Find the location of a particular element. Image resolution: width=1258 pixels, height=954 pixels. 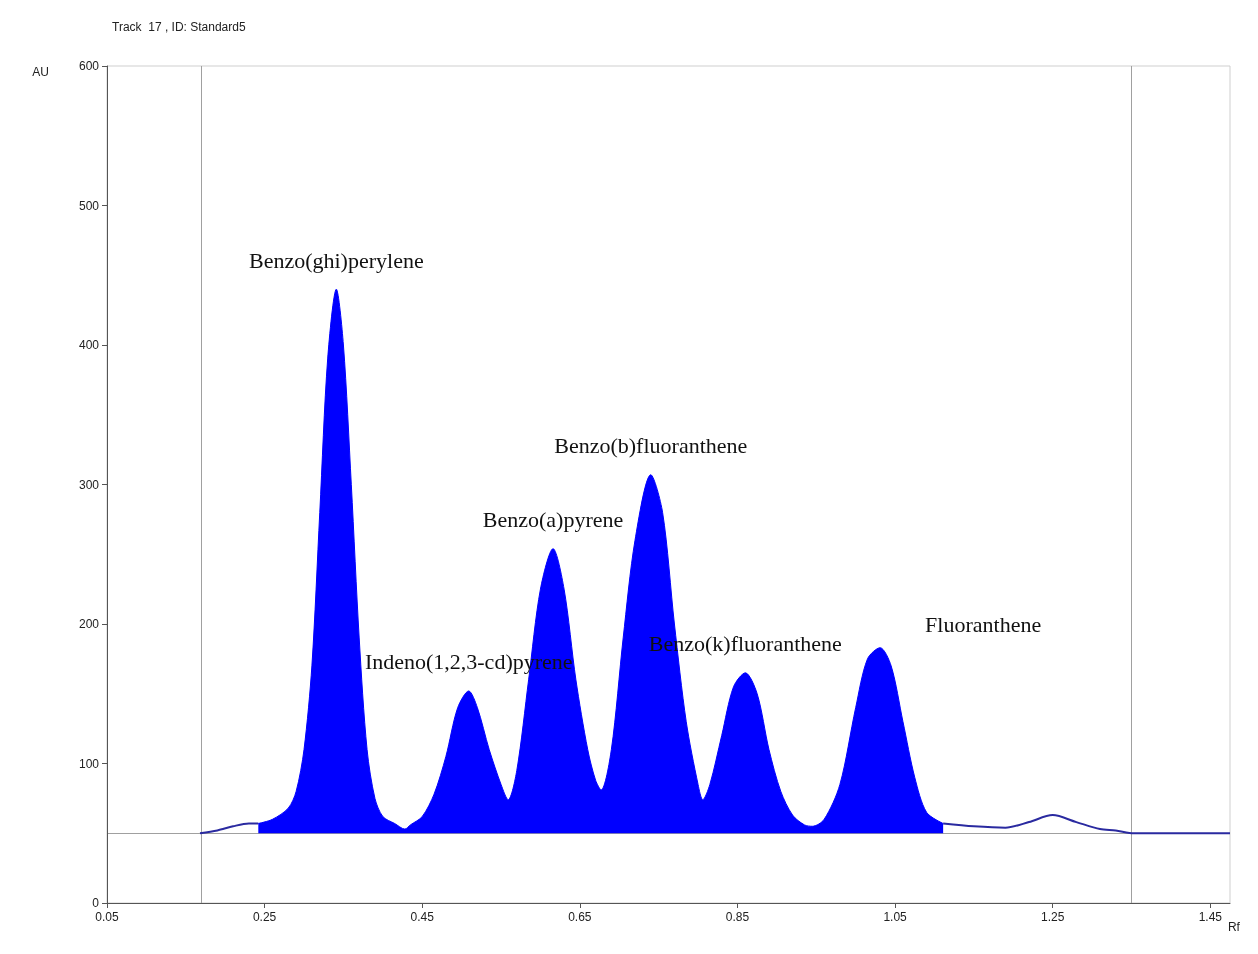

x-tick-label: 1.25 is located at coordinates (1053, 917).